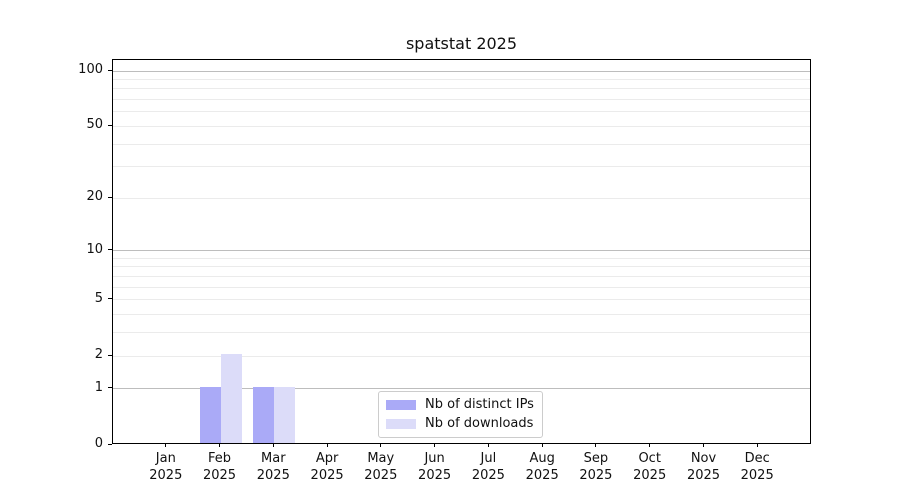  I want to click on y-tick-label: 5, so click(98, 298).